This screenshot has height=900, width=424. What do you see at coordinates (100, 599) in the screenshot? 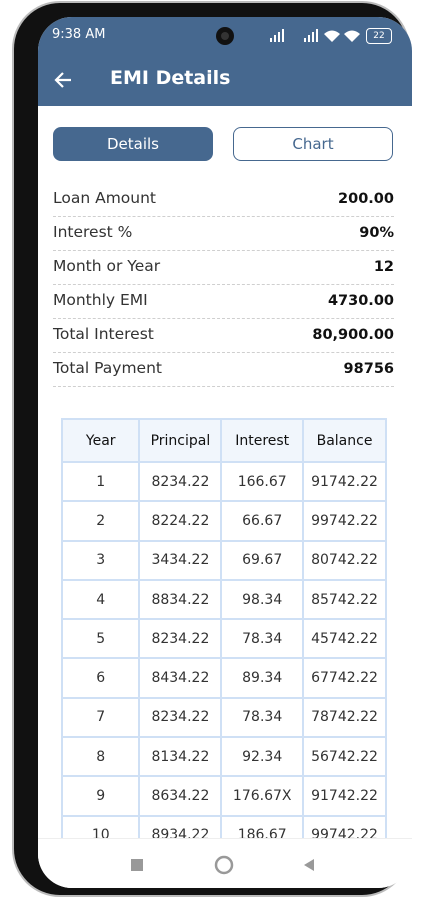
I see `table-cell: 4` at bounding box center [100, 599].